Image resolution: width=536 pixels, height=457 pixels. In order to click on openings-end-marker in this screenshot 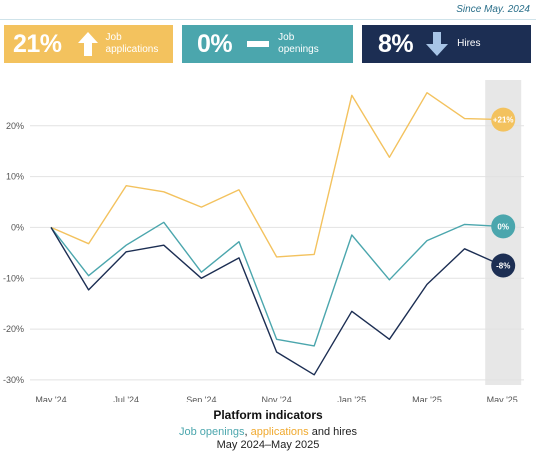, I will do `click(503, 226)`.